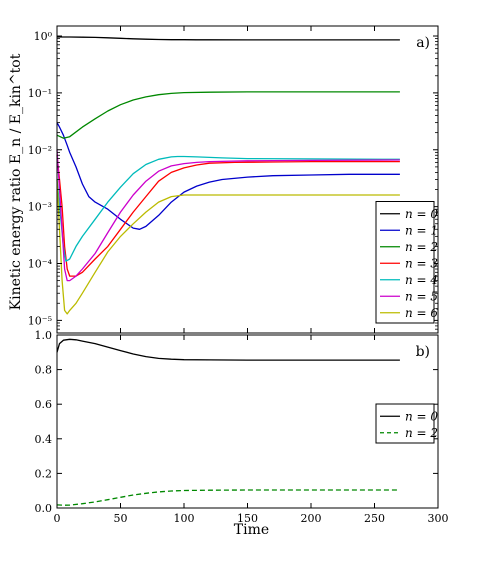 This screenshot has height=561, width=491. I want to click on legend-entry-label: n = 4, so click(421, 280).